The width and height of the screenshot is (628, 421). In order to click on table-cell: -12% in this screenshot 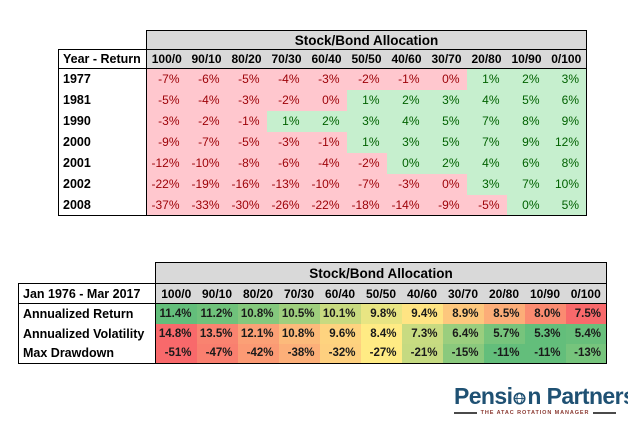, I will do `click(166, 163)`.